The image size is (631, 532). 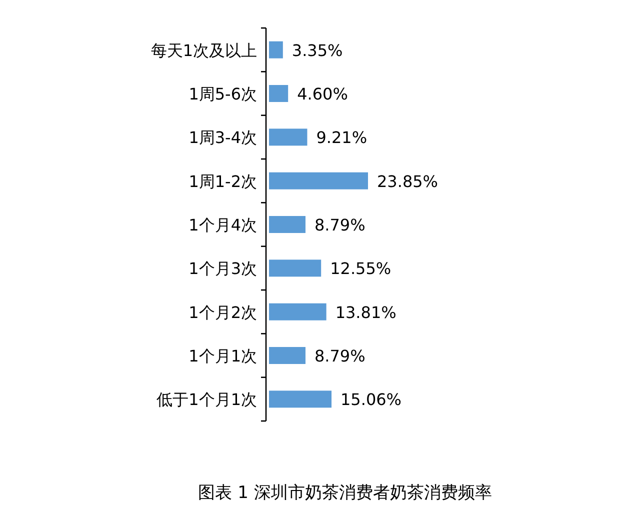 I want to click on y-tick-label: 1个月1次, so click(x=222, y=356).